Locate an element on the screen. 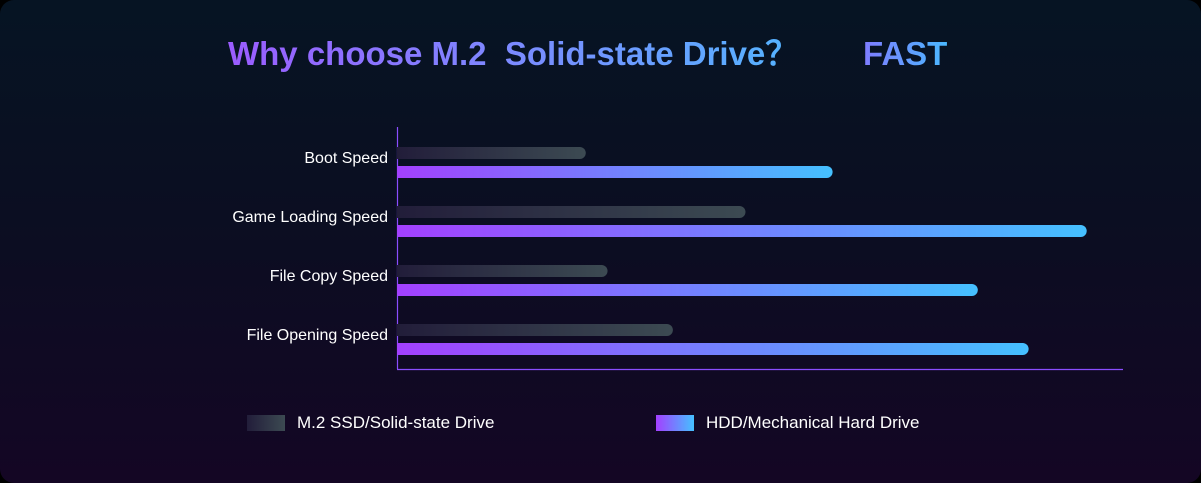 The width and height of the screenshot is (1201, 483). category-label-1: Boot Speed is located at coordinates (346, 158).